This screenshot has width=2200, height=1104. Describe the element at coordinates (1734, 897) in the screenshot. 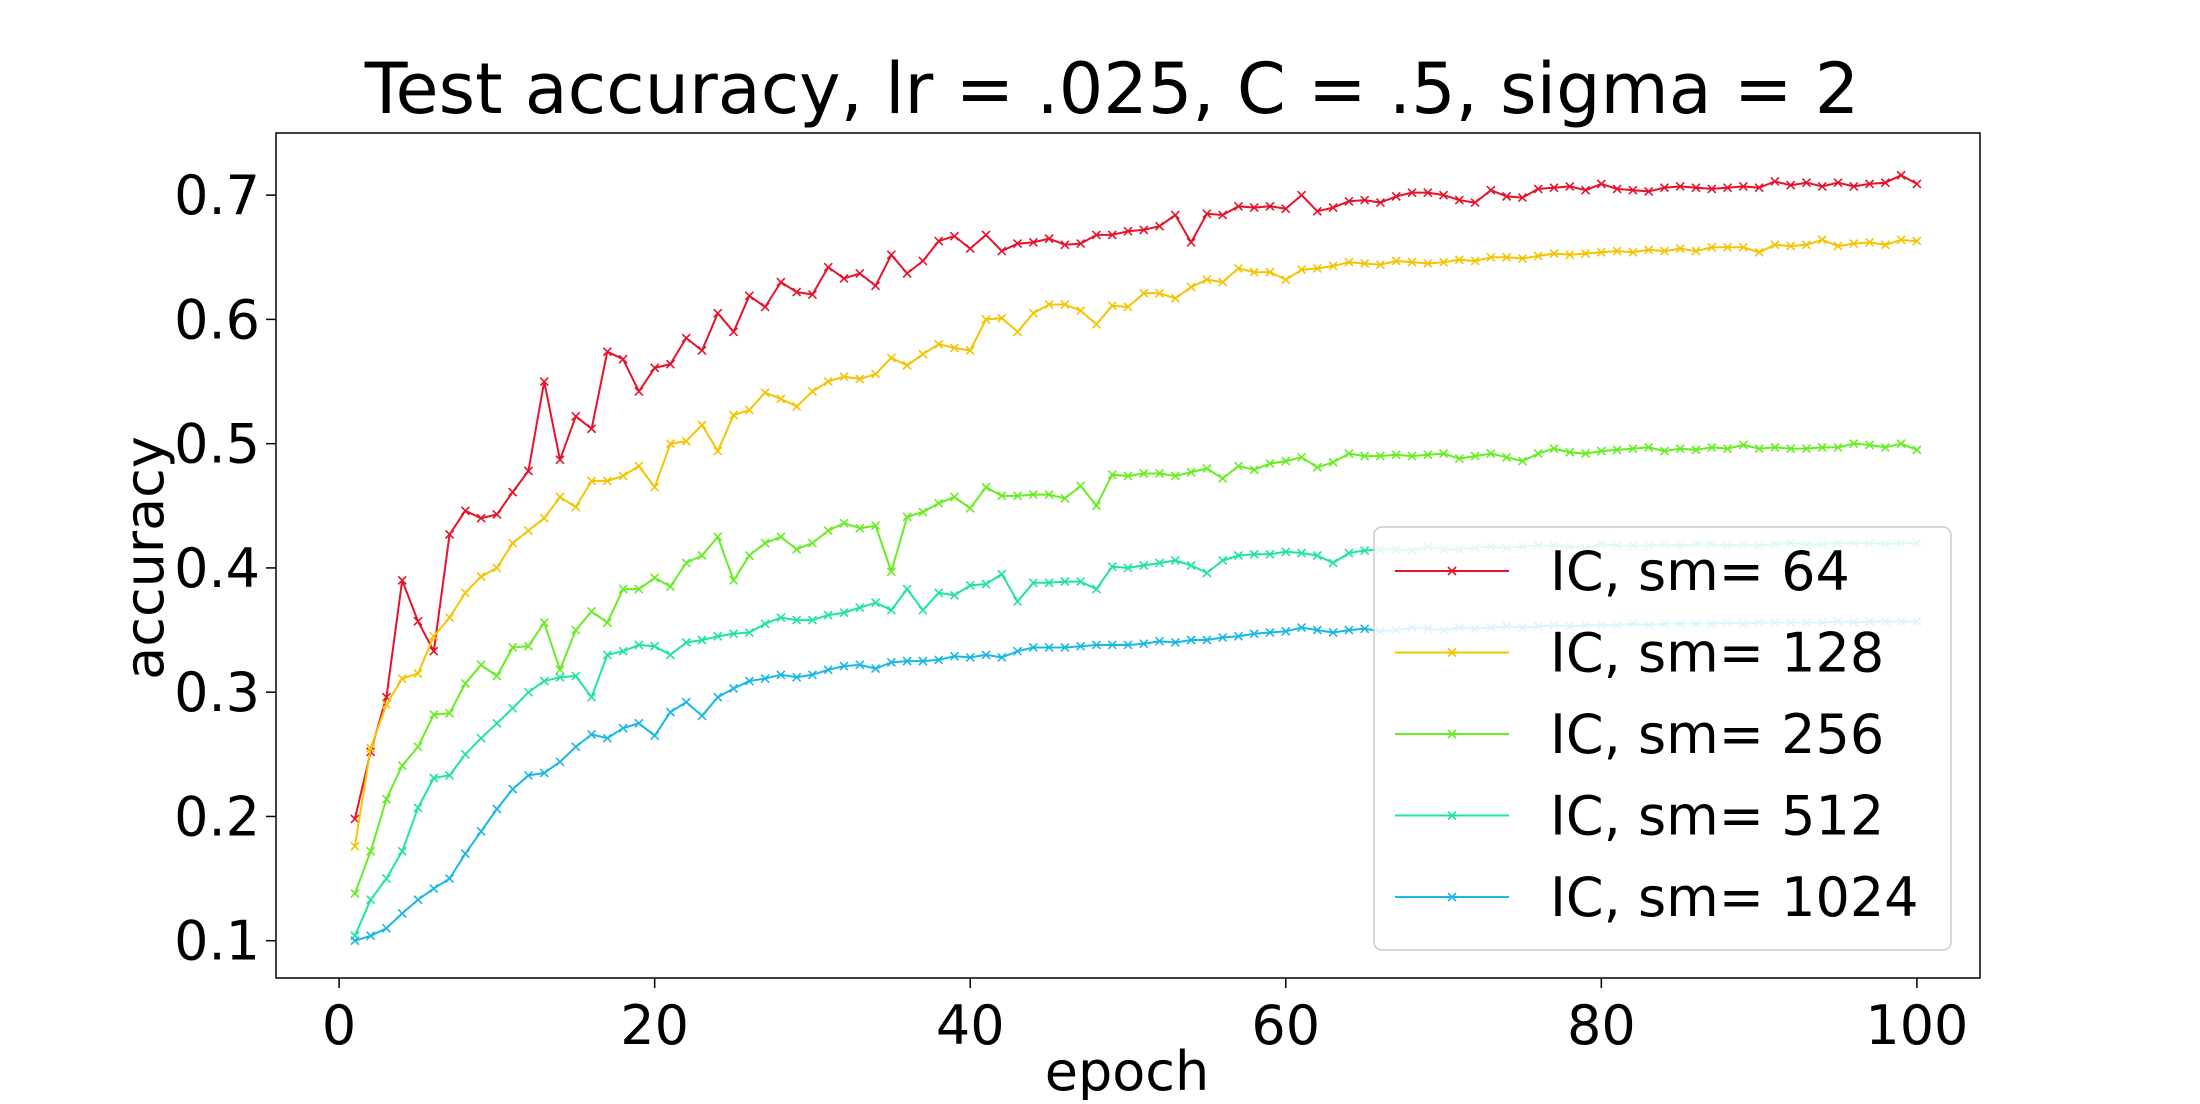

I see `legend-label: IC, sm= 1024` at that location.